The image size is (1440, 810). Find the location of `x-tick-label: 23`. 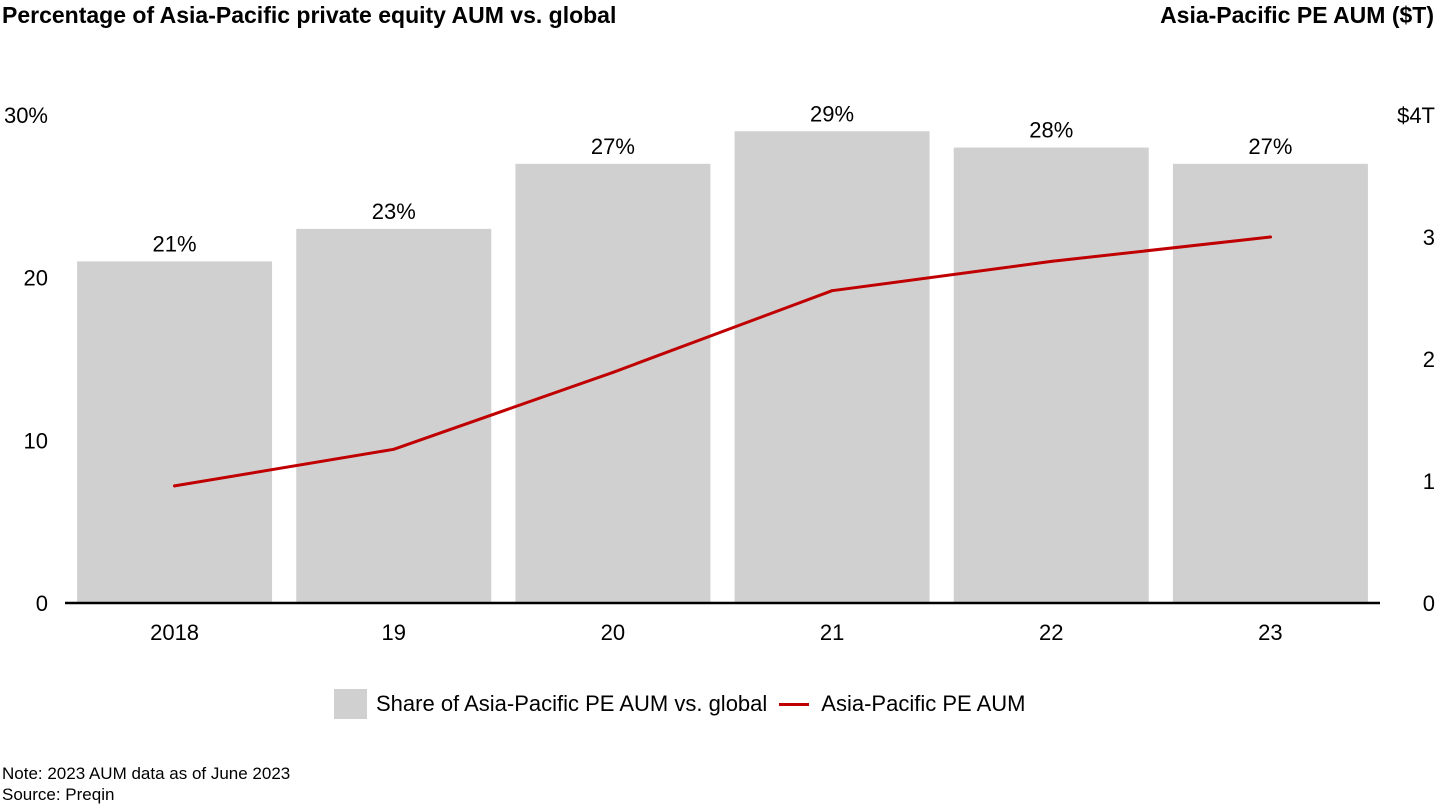

x-tick-label: 23 is located at coordinates (1270, 632).